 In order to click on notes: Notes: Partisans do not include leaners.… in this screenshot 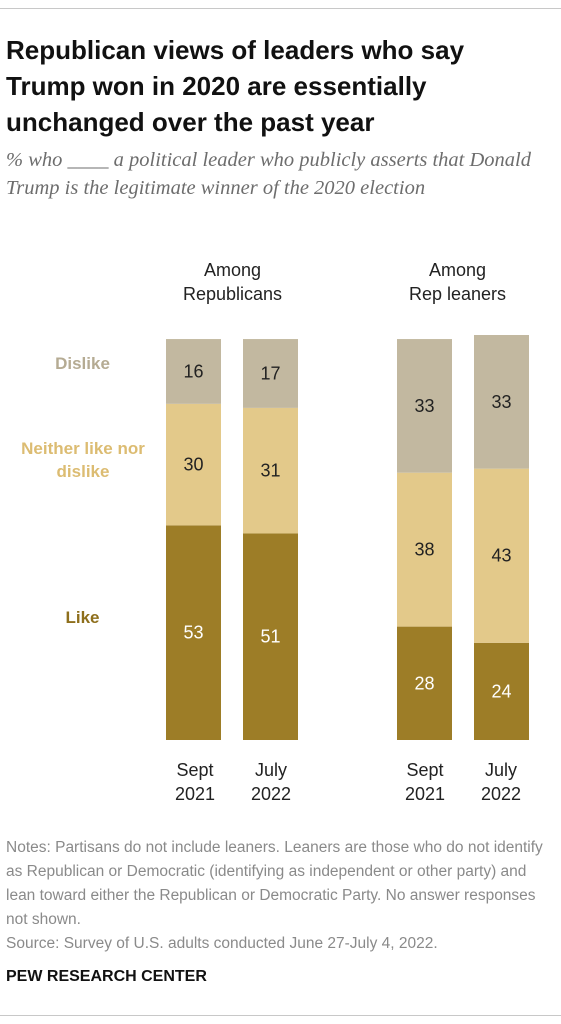, I will do `click(274, 883)`.